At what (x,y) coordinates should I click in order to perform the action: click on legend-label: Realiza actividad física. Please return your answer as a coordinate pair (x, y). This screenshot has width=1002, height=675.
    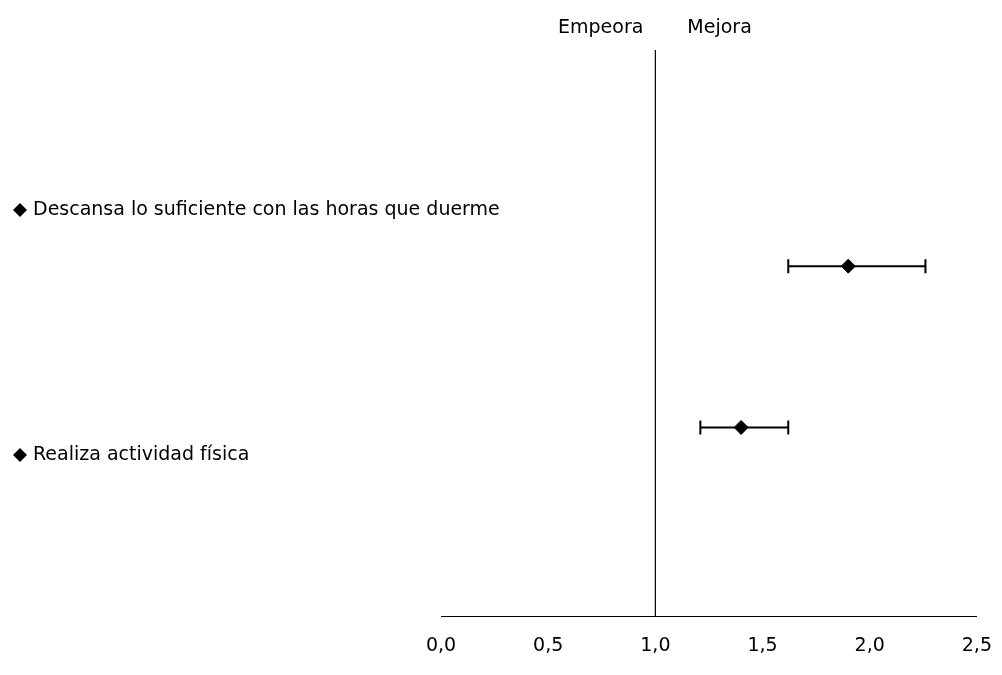
    Looking at the image, I should click on (141, 452).